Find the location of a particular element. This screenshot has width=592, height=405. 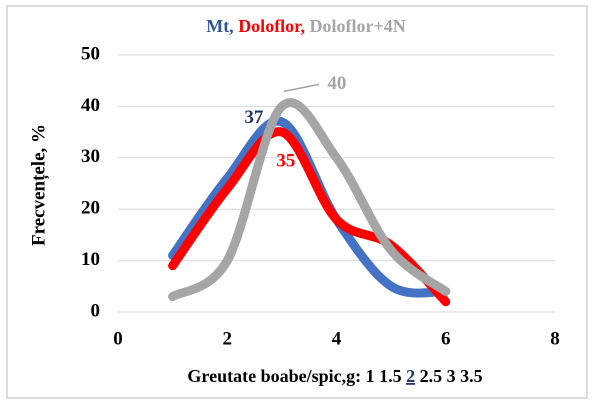

x-tick-label: 0 is located at coordinates (118, 338).